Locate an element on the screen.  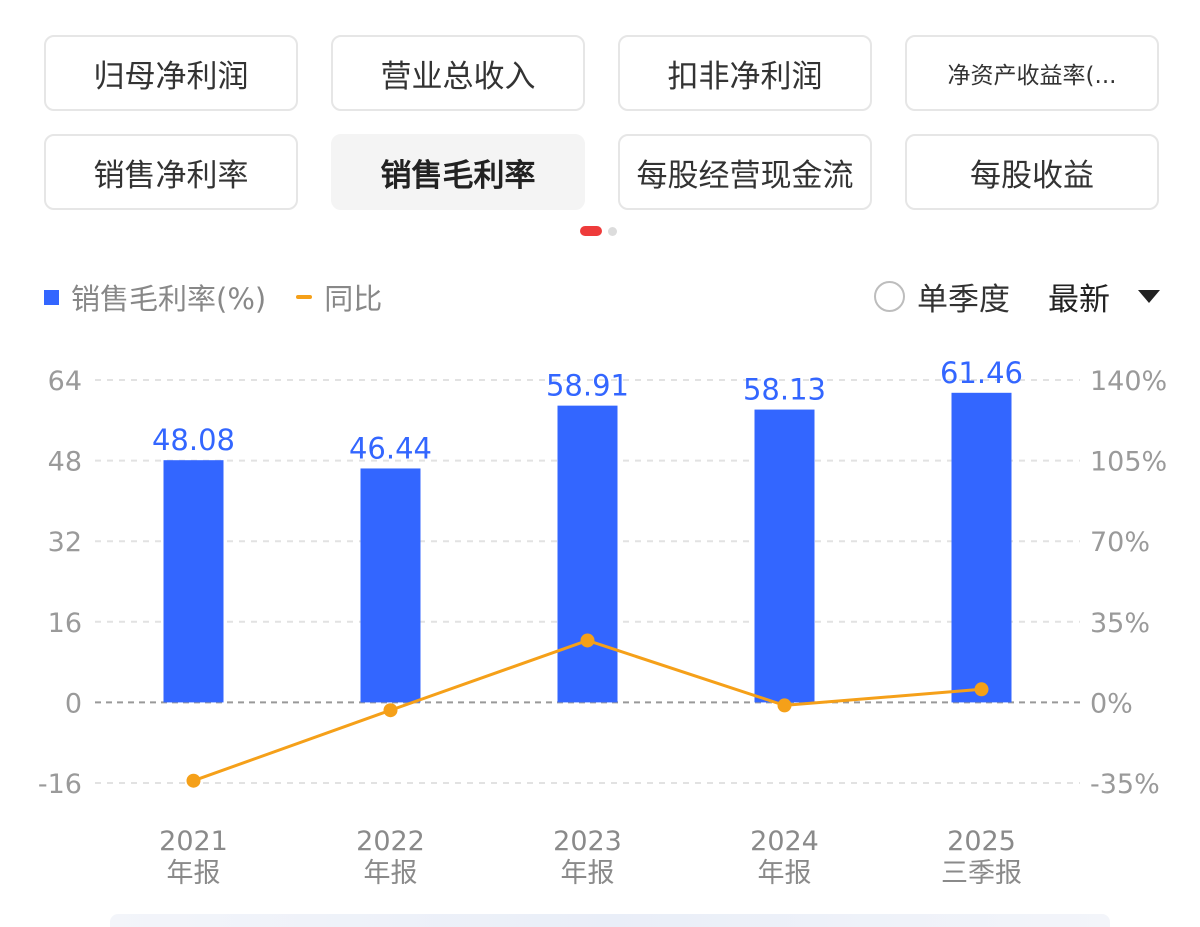
left-axis-tick-label: 16 is located at coordinates (65, 623).